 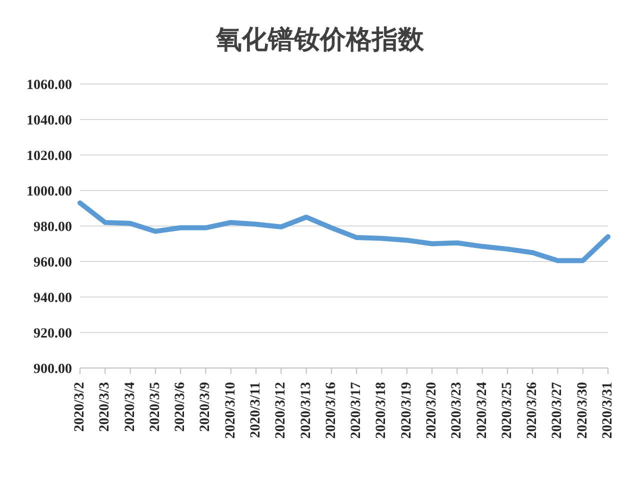 What do you see at coordinates (80, 407) in the screenshot?
I see `x-tick-label: 2020/3/2` at bounding box center [80, 407].